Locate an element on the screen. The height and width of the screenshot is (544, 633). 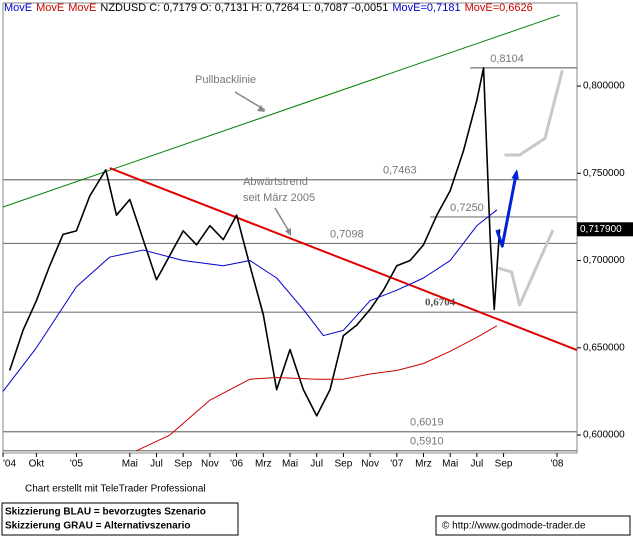
moving-average is located at coordinates (317, 388).